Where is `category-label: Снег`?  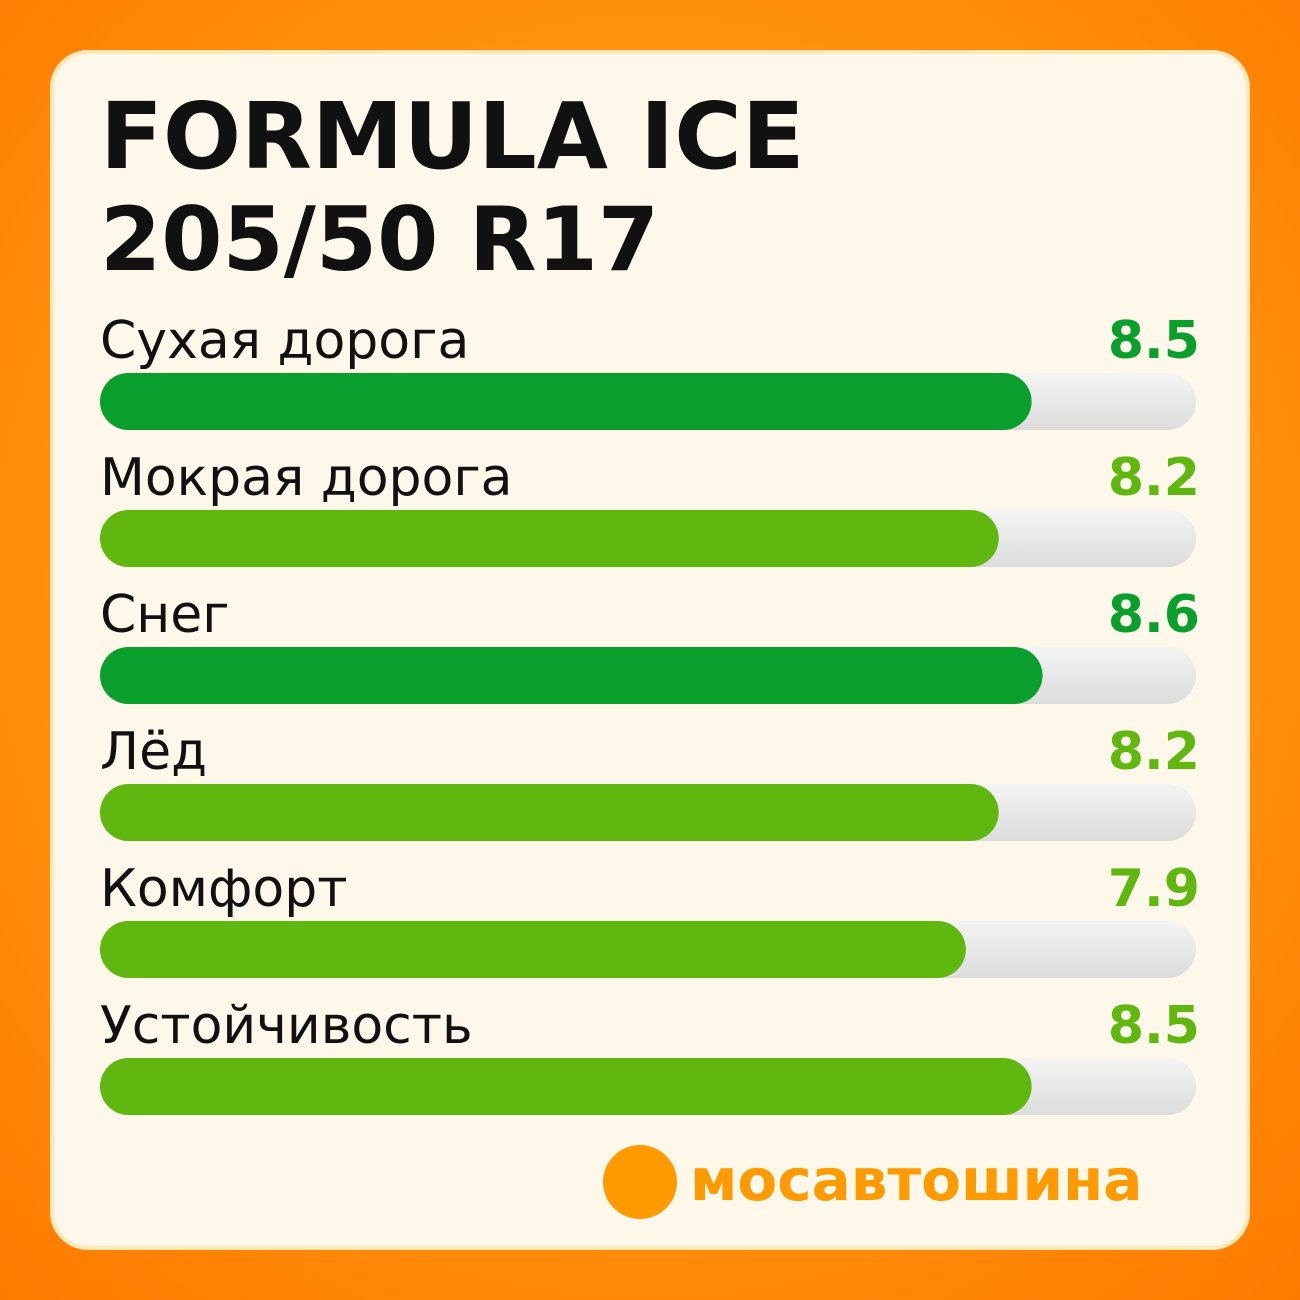
category-label: Снег is located at coordinates (165, 615).